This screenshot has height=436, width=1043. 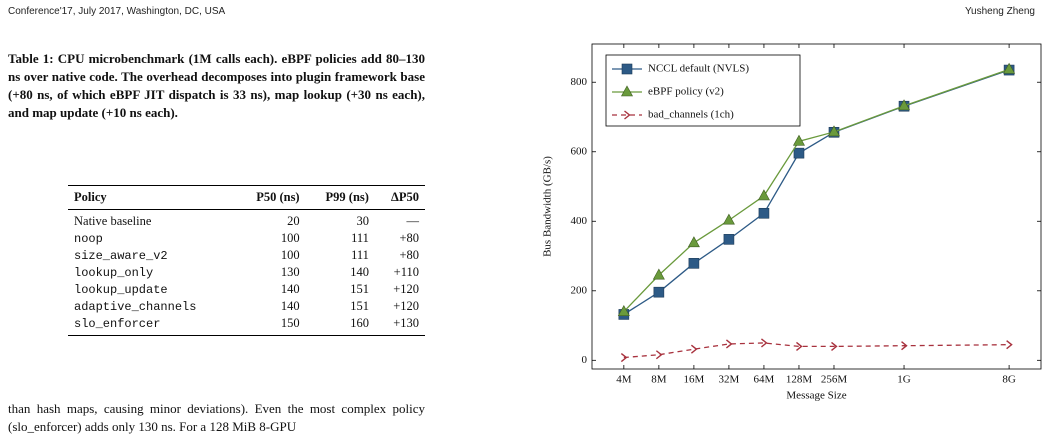 What do you see at coordinates (999, 11) in the screenshot?
I see `running-header-right: Yusheng Zheng` at bounding box center [999, 11].